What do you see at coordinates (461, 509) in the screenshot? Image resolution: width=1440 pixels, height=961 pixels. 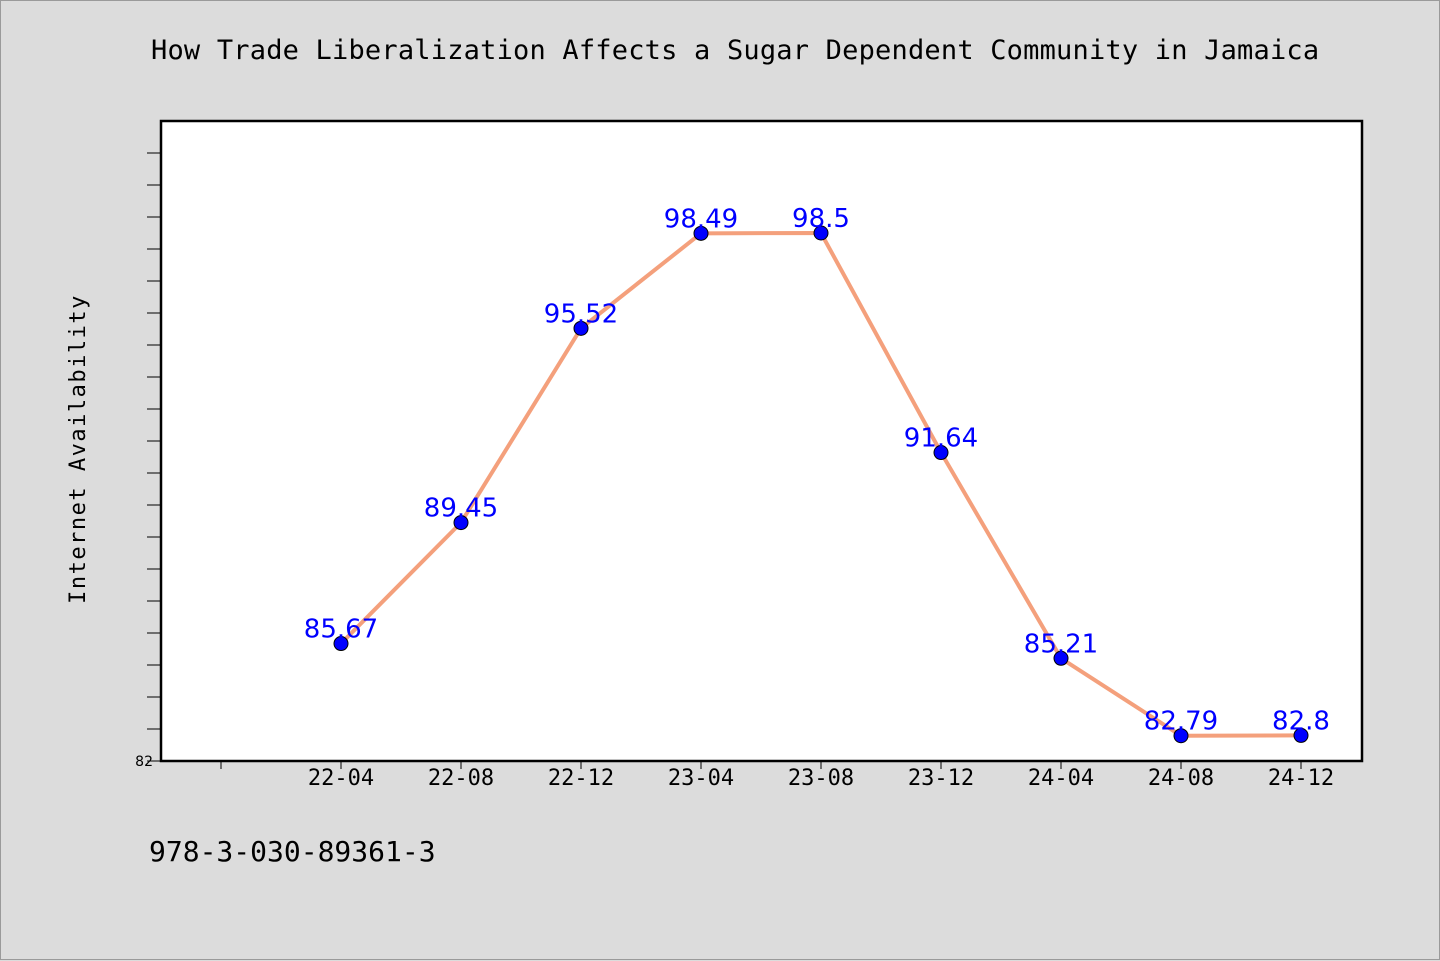 I see `data-label: 89.45` at bounding box center [461, 509].